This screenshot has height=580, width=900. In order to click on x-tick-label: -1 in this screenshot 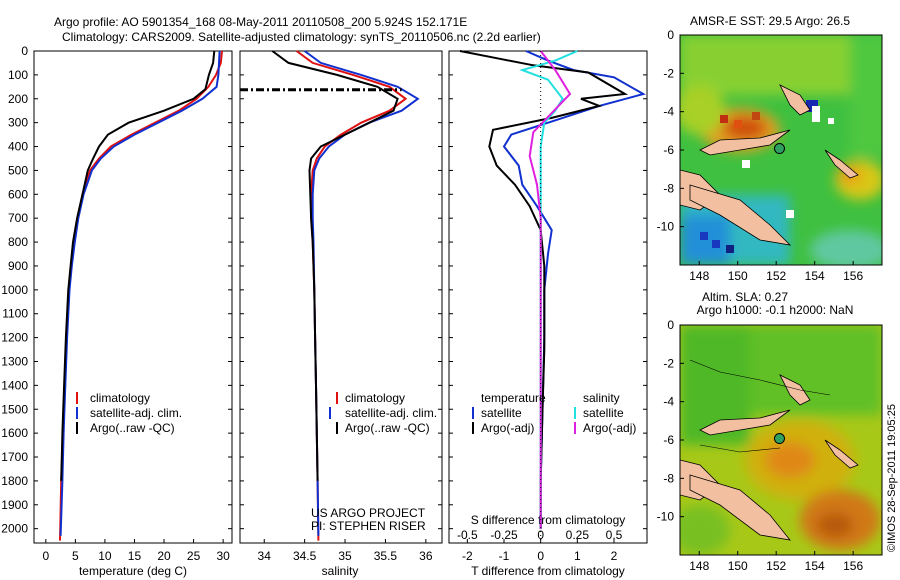, I will do `click(504, 556)`.